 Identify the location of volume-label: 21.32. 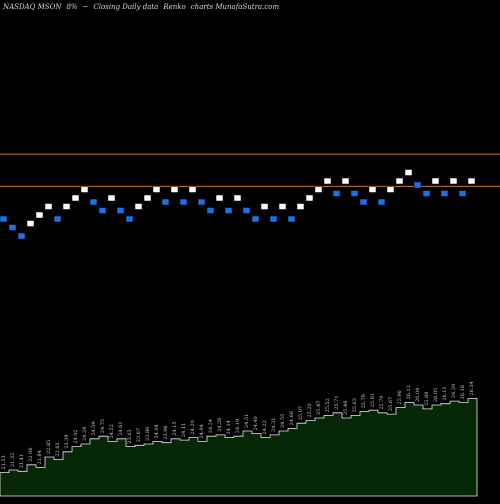
(13, 460).